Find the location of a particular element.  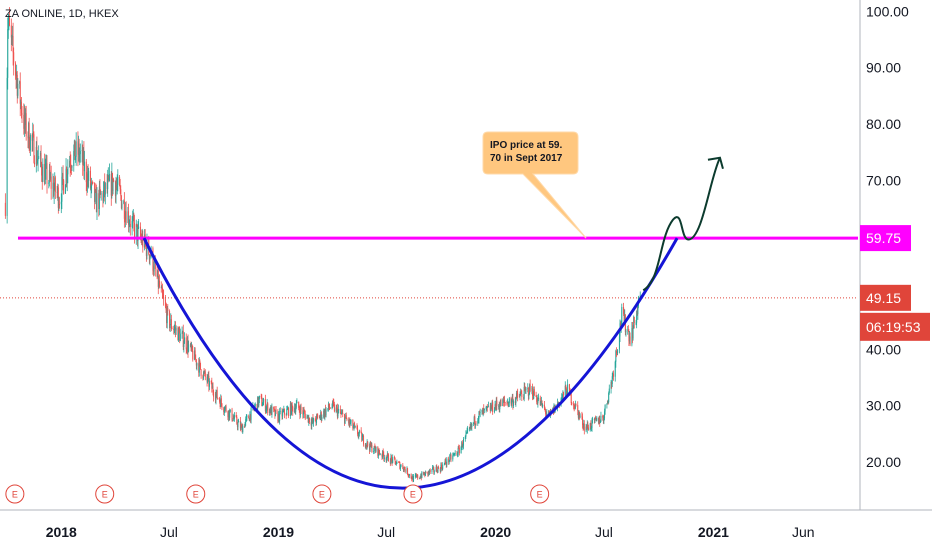

resistance-price-tag is located at coordinates (885, 238).